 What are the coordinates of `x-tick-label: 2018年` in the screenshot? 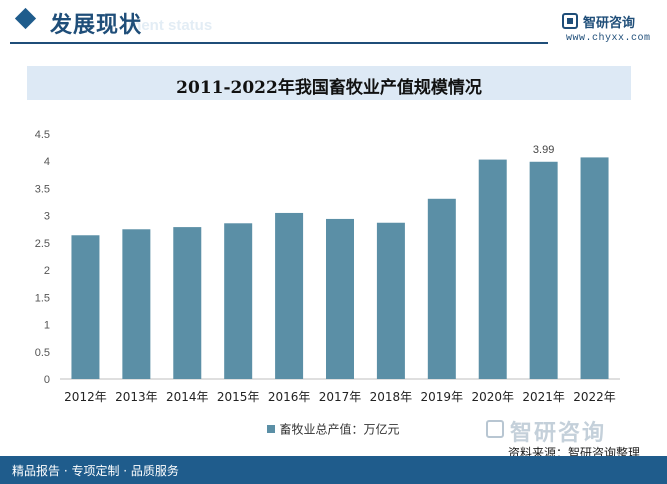 It's located at (391, 397).